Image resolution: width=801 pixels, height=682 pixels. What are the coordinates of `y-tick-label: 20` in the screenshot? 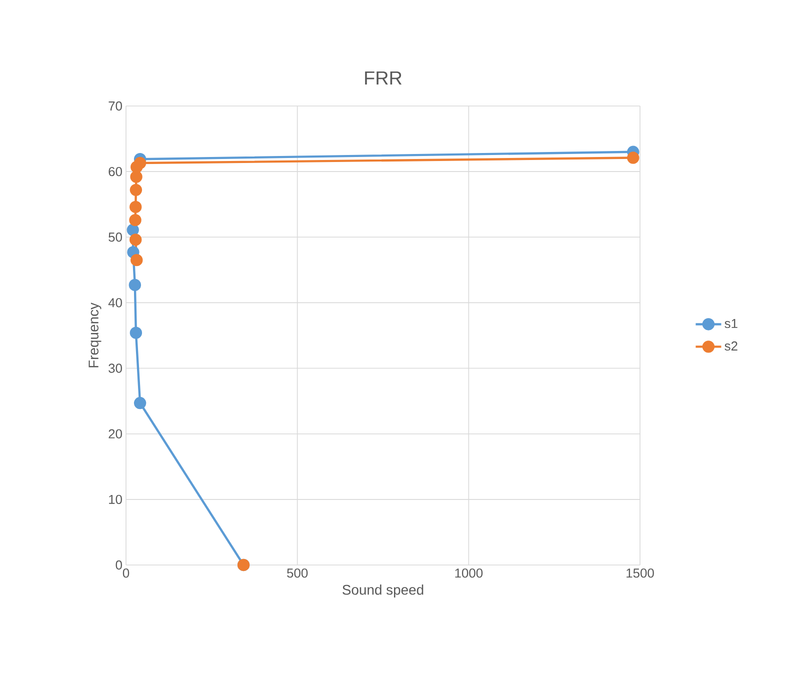 It's located at (115, 433).